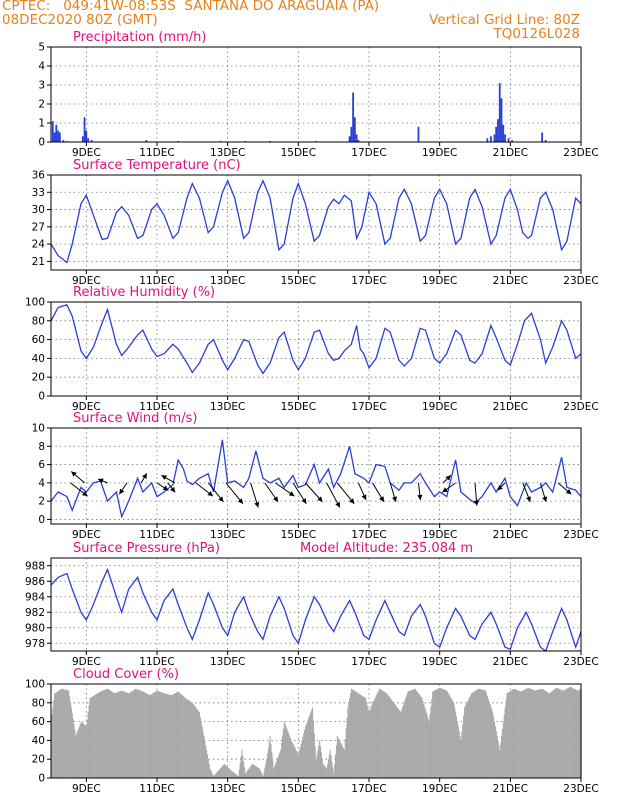 The image size is (618, 800). I want to click on y-tick-label: 40, so click(38, 359).